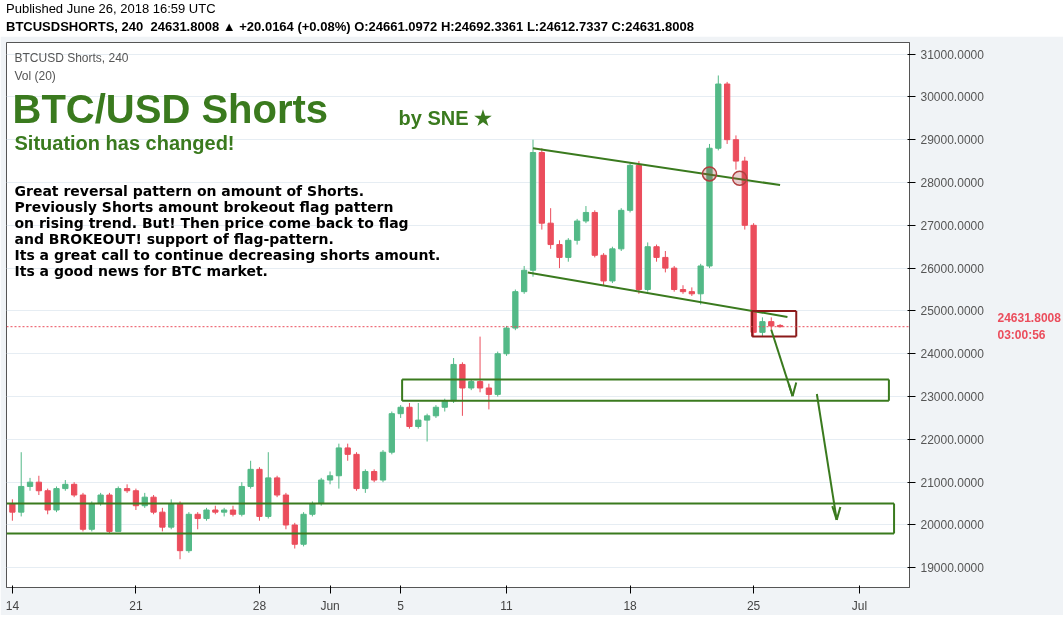  What do you see at coordinates (1021, 335) in the screenshot?
I see `text: 03:00:56` at bounding box center [1021, 335].